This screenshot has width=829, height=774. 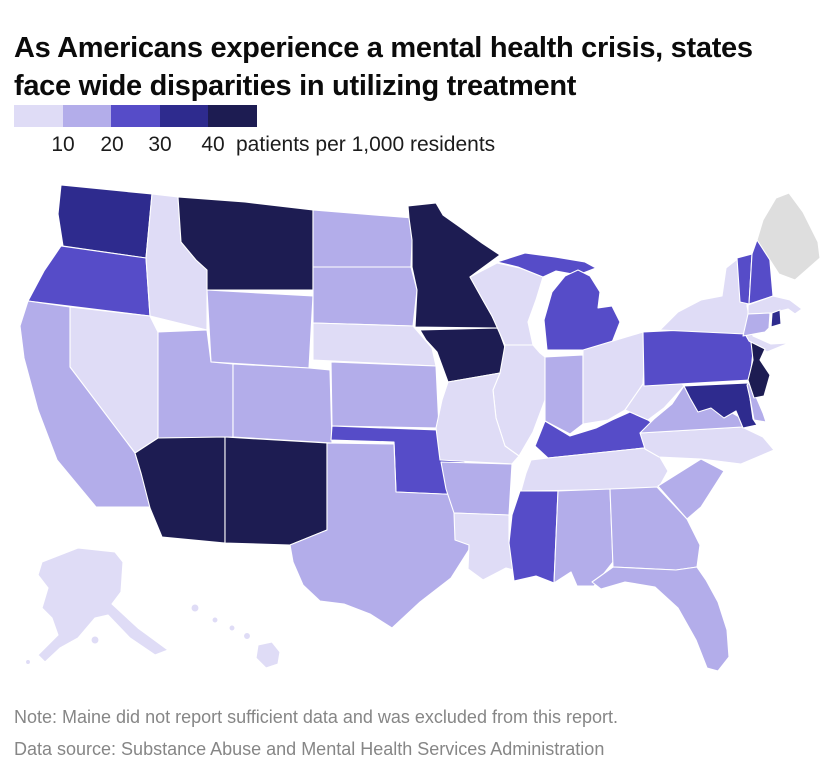 What do you see at coordinates (184, 116) in the screenshot?
I see `legend-swatch-bin4` at bounding box center [184, 116].